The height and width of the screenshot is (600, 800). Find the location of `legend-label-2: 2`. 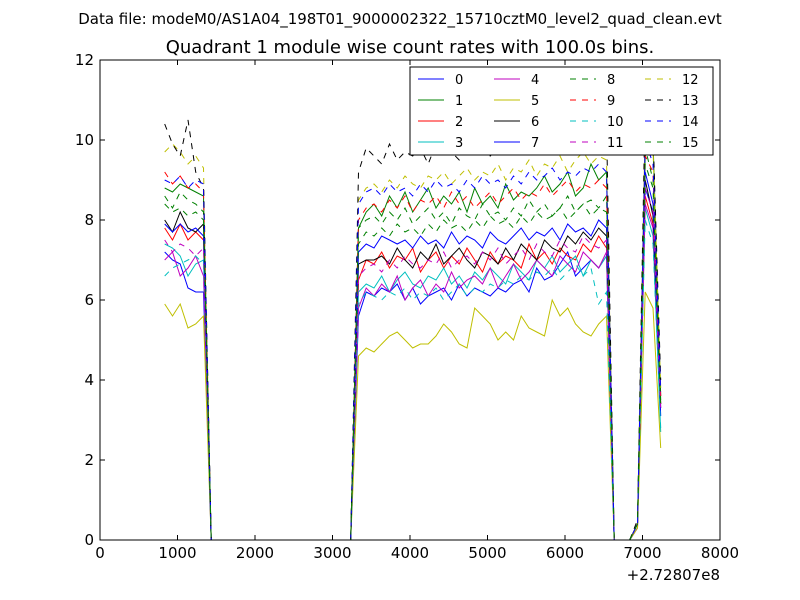

legend-label-2: 2 is located at coordinates (459, 122).